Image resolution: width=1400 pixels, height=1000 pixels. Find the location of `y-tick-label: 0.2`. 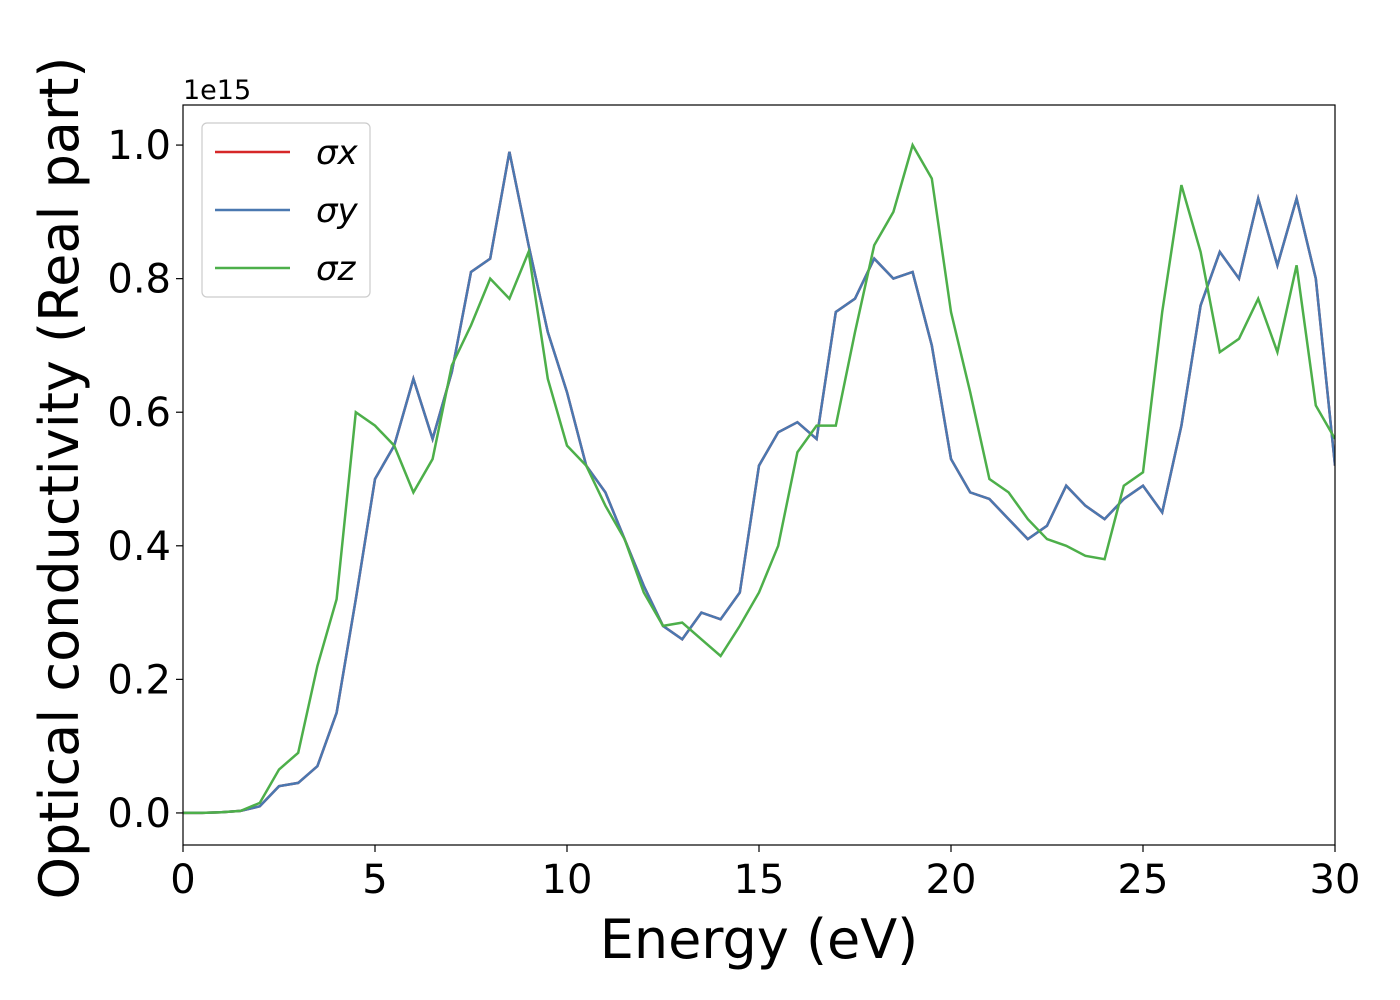

y-tick-label: 0.2 is located at coordinates (139, 680).